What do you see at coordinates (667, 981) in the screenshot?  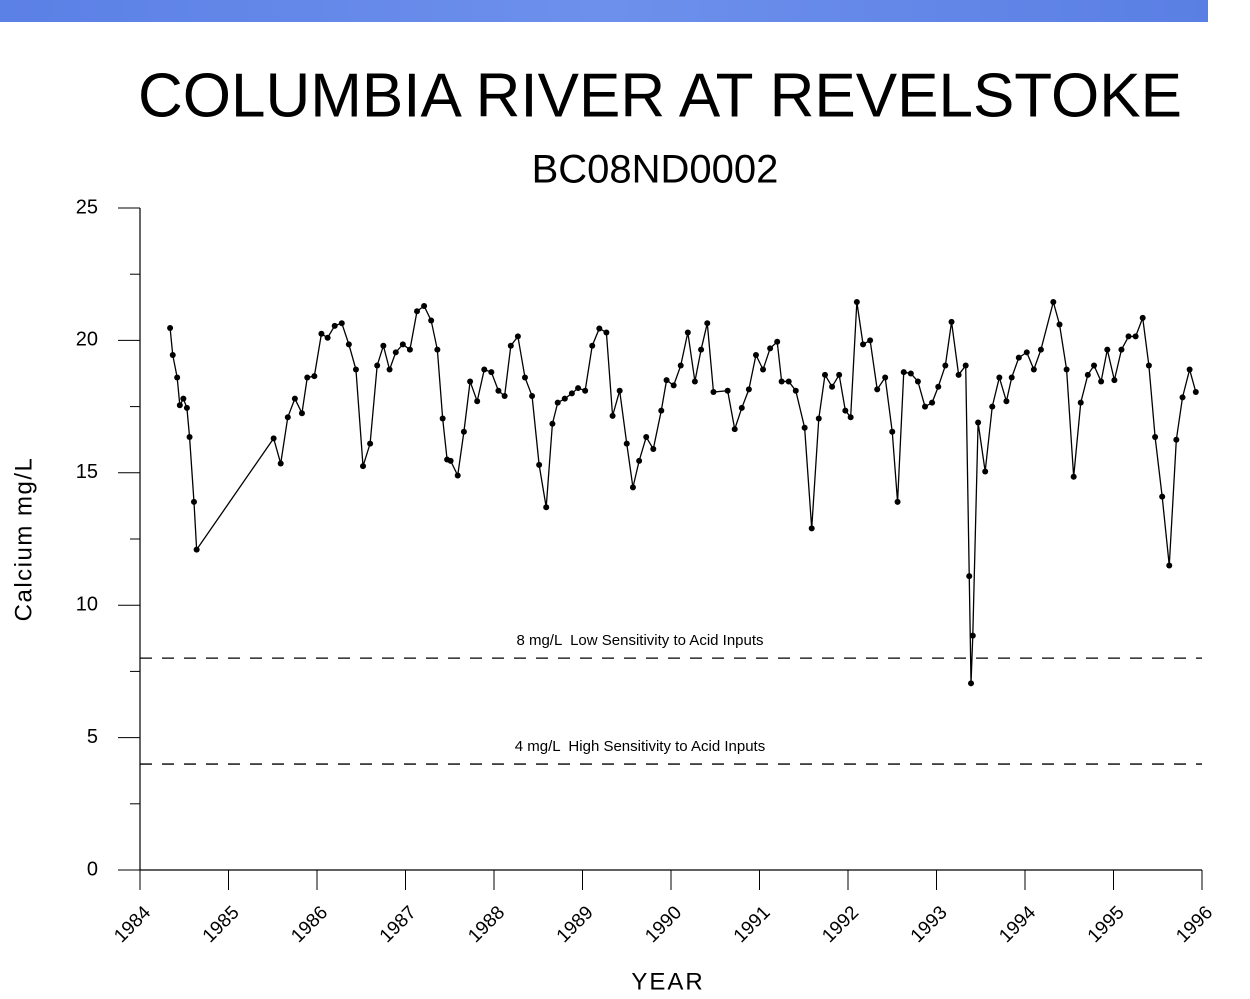 I see `x-axis-label: YEAR` at bounding box center [667, 981].